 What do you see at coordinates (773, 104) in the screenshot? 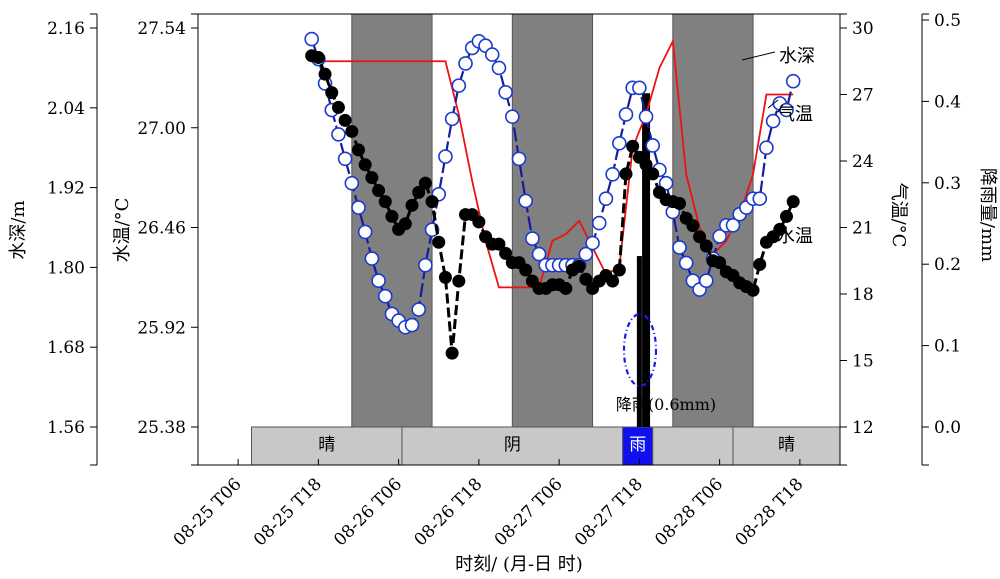
I see `leader-air-temp` at bounding box center [773, 104].